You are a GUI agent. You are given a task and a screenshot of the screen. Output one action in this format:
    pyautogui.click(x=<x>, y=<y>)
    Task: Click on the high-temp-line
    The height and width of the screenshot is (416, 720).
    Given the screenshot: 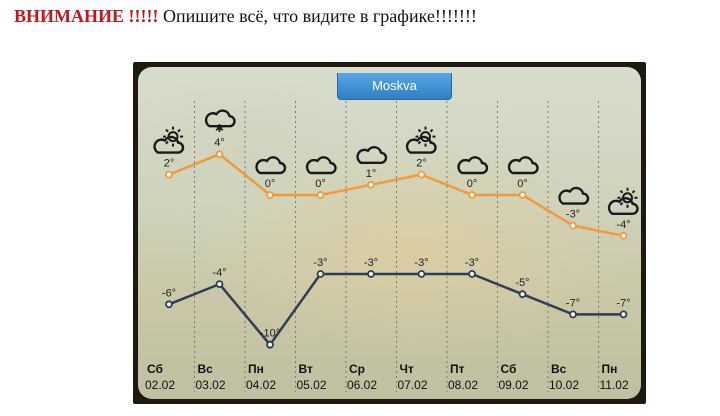 What is the action you would take?
    pyautogui.click(x=396, y=195)
    